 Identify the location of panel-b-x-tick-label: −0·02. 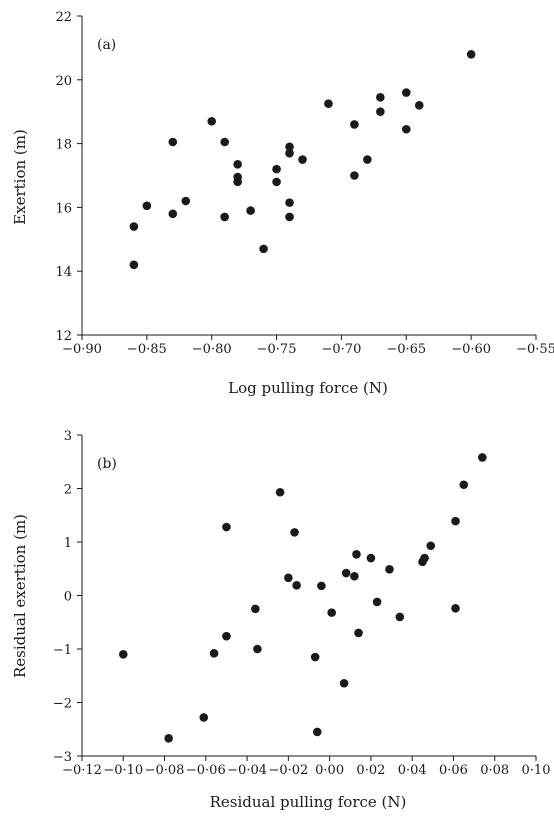
(288, 770).